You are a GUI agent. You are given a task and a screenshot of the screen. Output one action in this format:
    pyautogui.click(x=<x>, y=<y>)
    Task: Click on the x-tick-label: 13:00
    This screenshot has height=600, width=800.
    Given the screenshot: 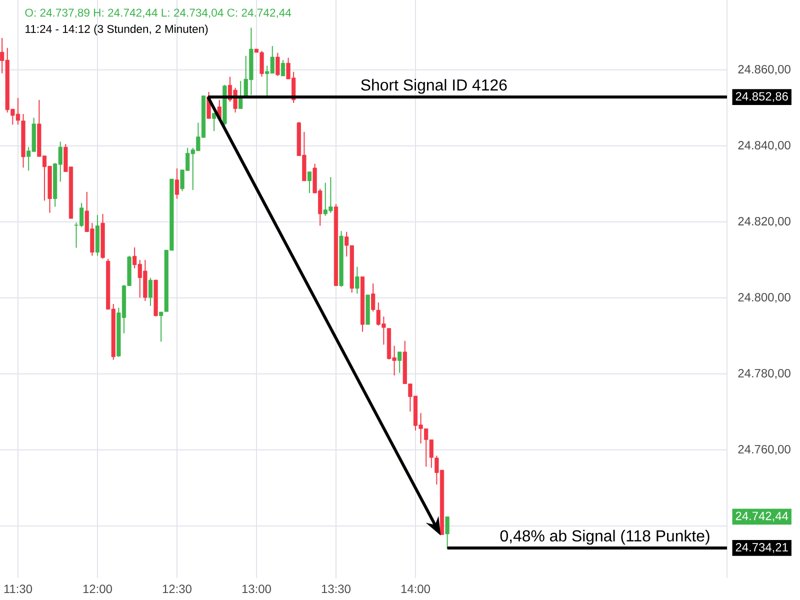 What is the action you would take?
    pyautogui.click(x=256, y=589)
    